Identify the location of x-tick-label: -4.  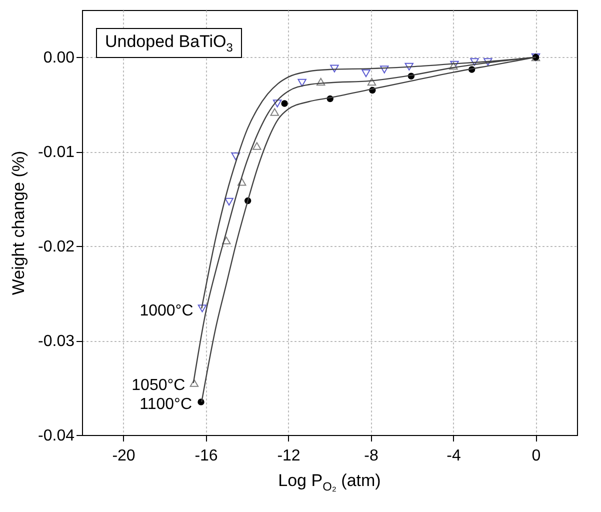
(453, 456).